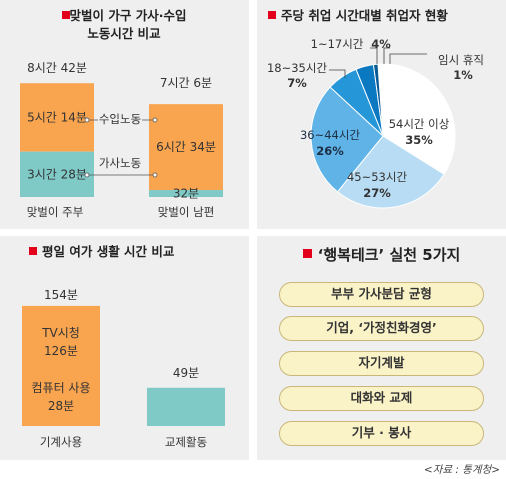 The height and width of the screenshot is (479, 506). Describe the element at coordinates (378, 100) in the screenshot. I see `slice-temp-leave` at that location.